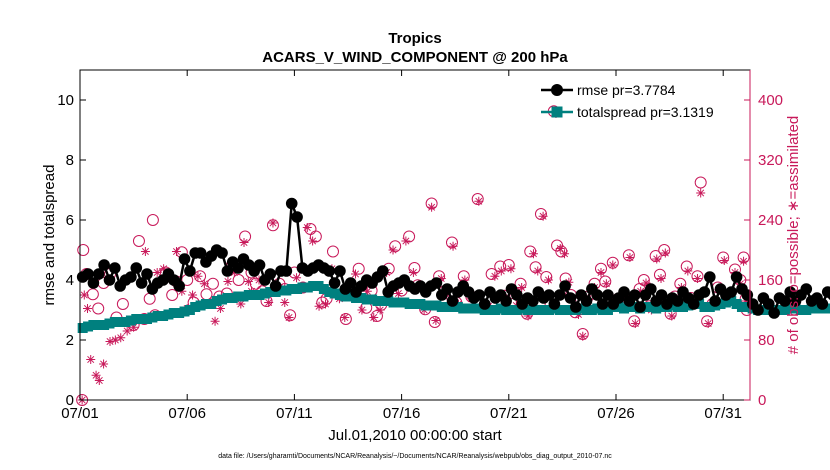 Image resolution: width=830 pixels, height=470 pixels. I want to click on y-right-tick-label: 400, so click(770, 100).